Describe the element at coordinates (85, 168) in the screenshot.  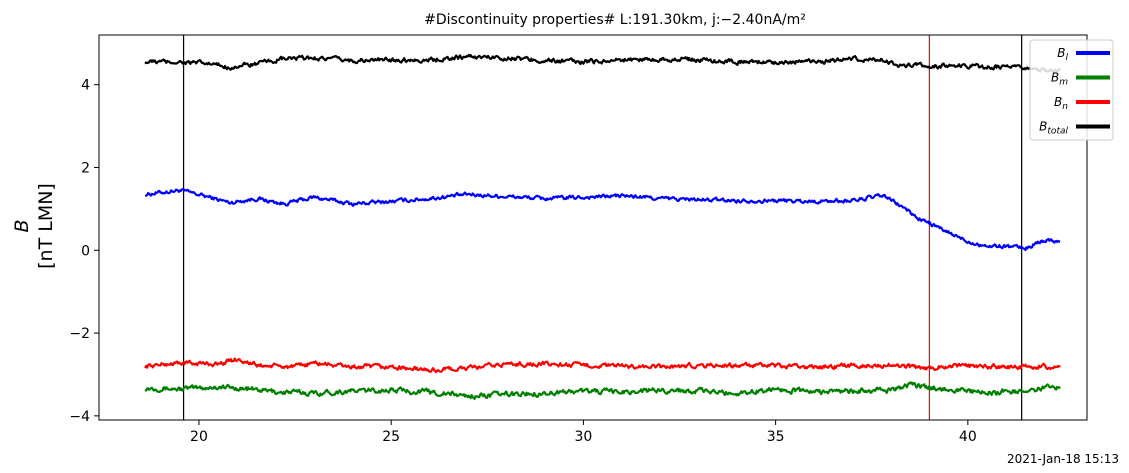
I see `y-tick-label: 2` at that location.